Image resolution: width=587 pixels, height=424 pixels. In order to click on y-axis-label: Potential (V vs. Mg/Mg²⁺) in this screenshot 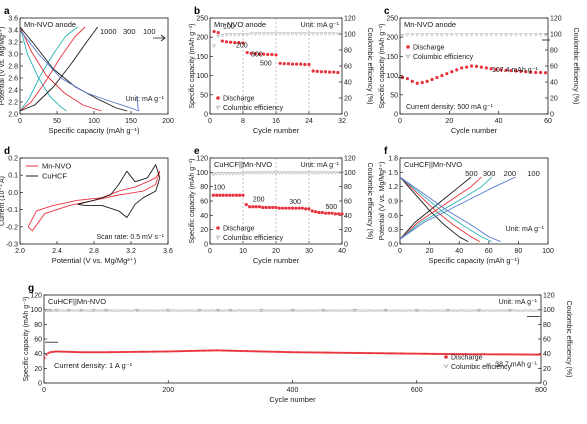, I will do `click(3, 66)`.